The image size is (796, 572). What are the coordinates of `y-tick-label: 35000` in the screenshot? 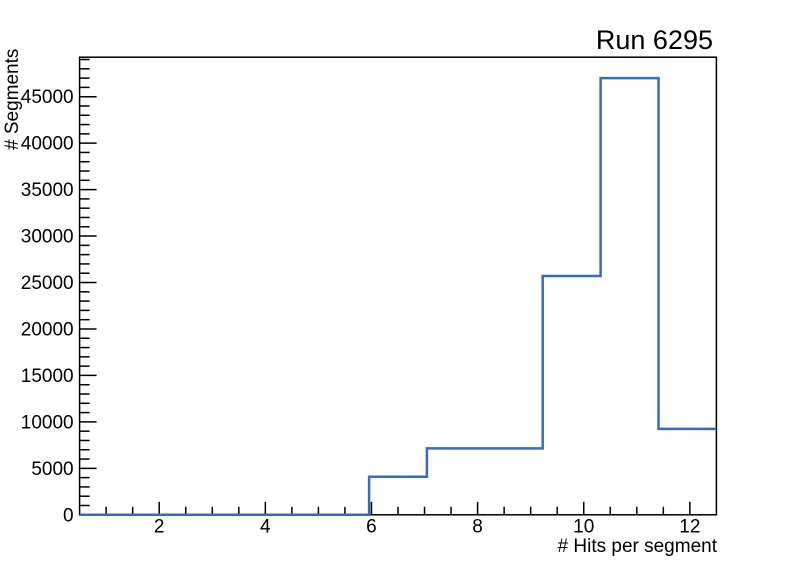 It's located at (47, 190).